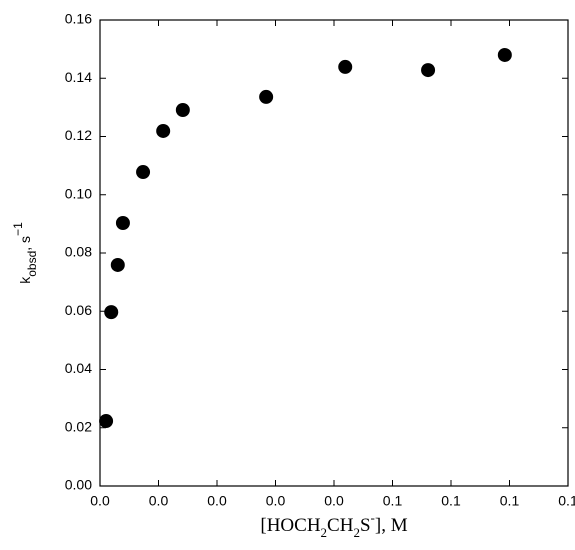 Image resolution: width=575 pixels, height=550 pixels. I want to click on y-label-part: , s, so click(25, 243).